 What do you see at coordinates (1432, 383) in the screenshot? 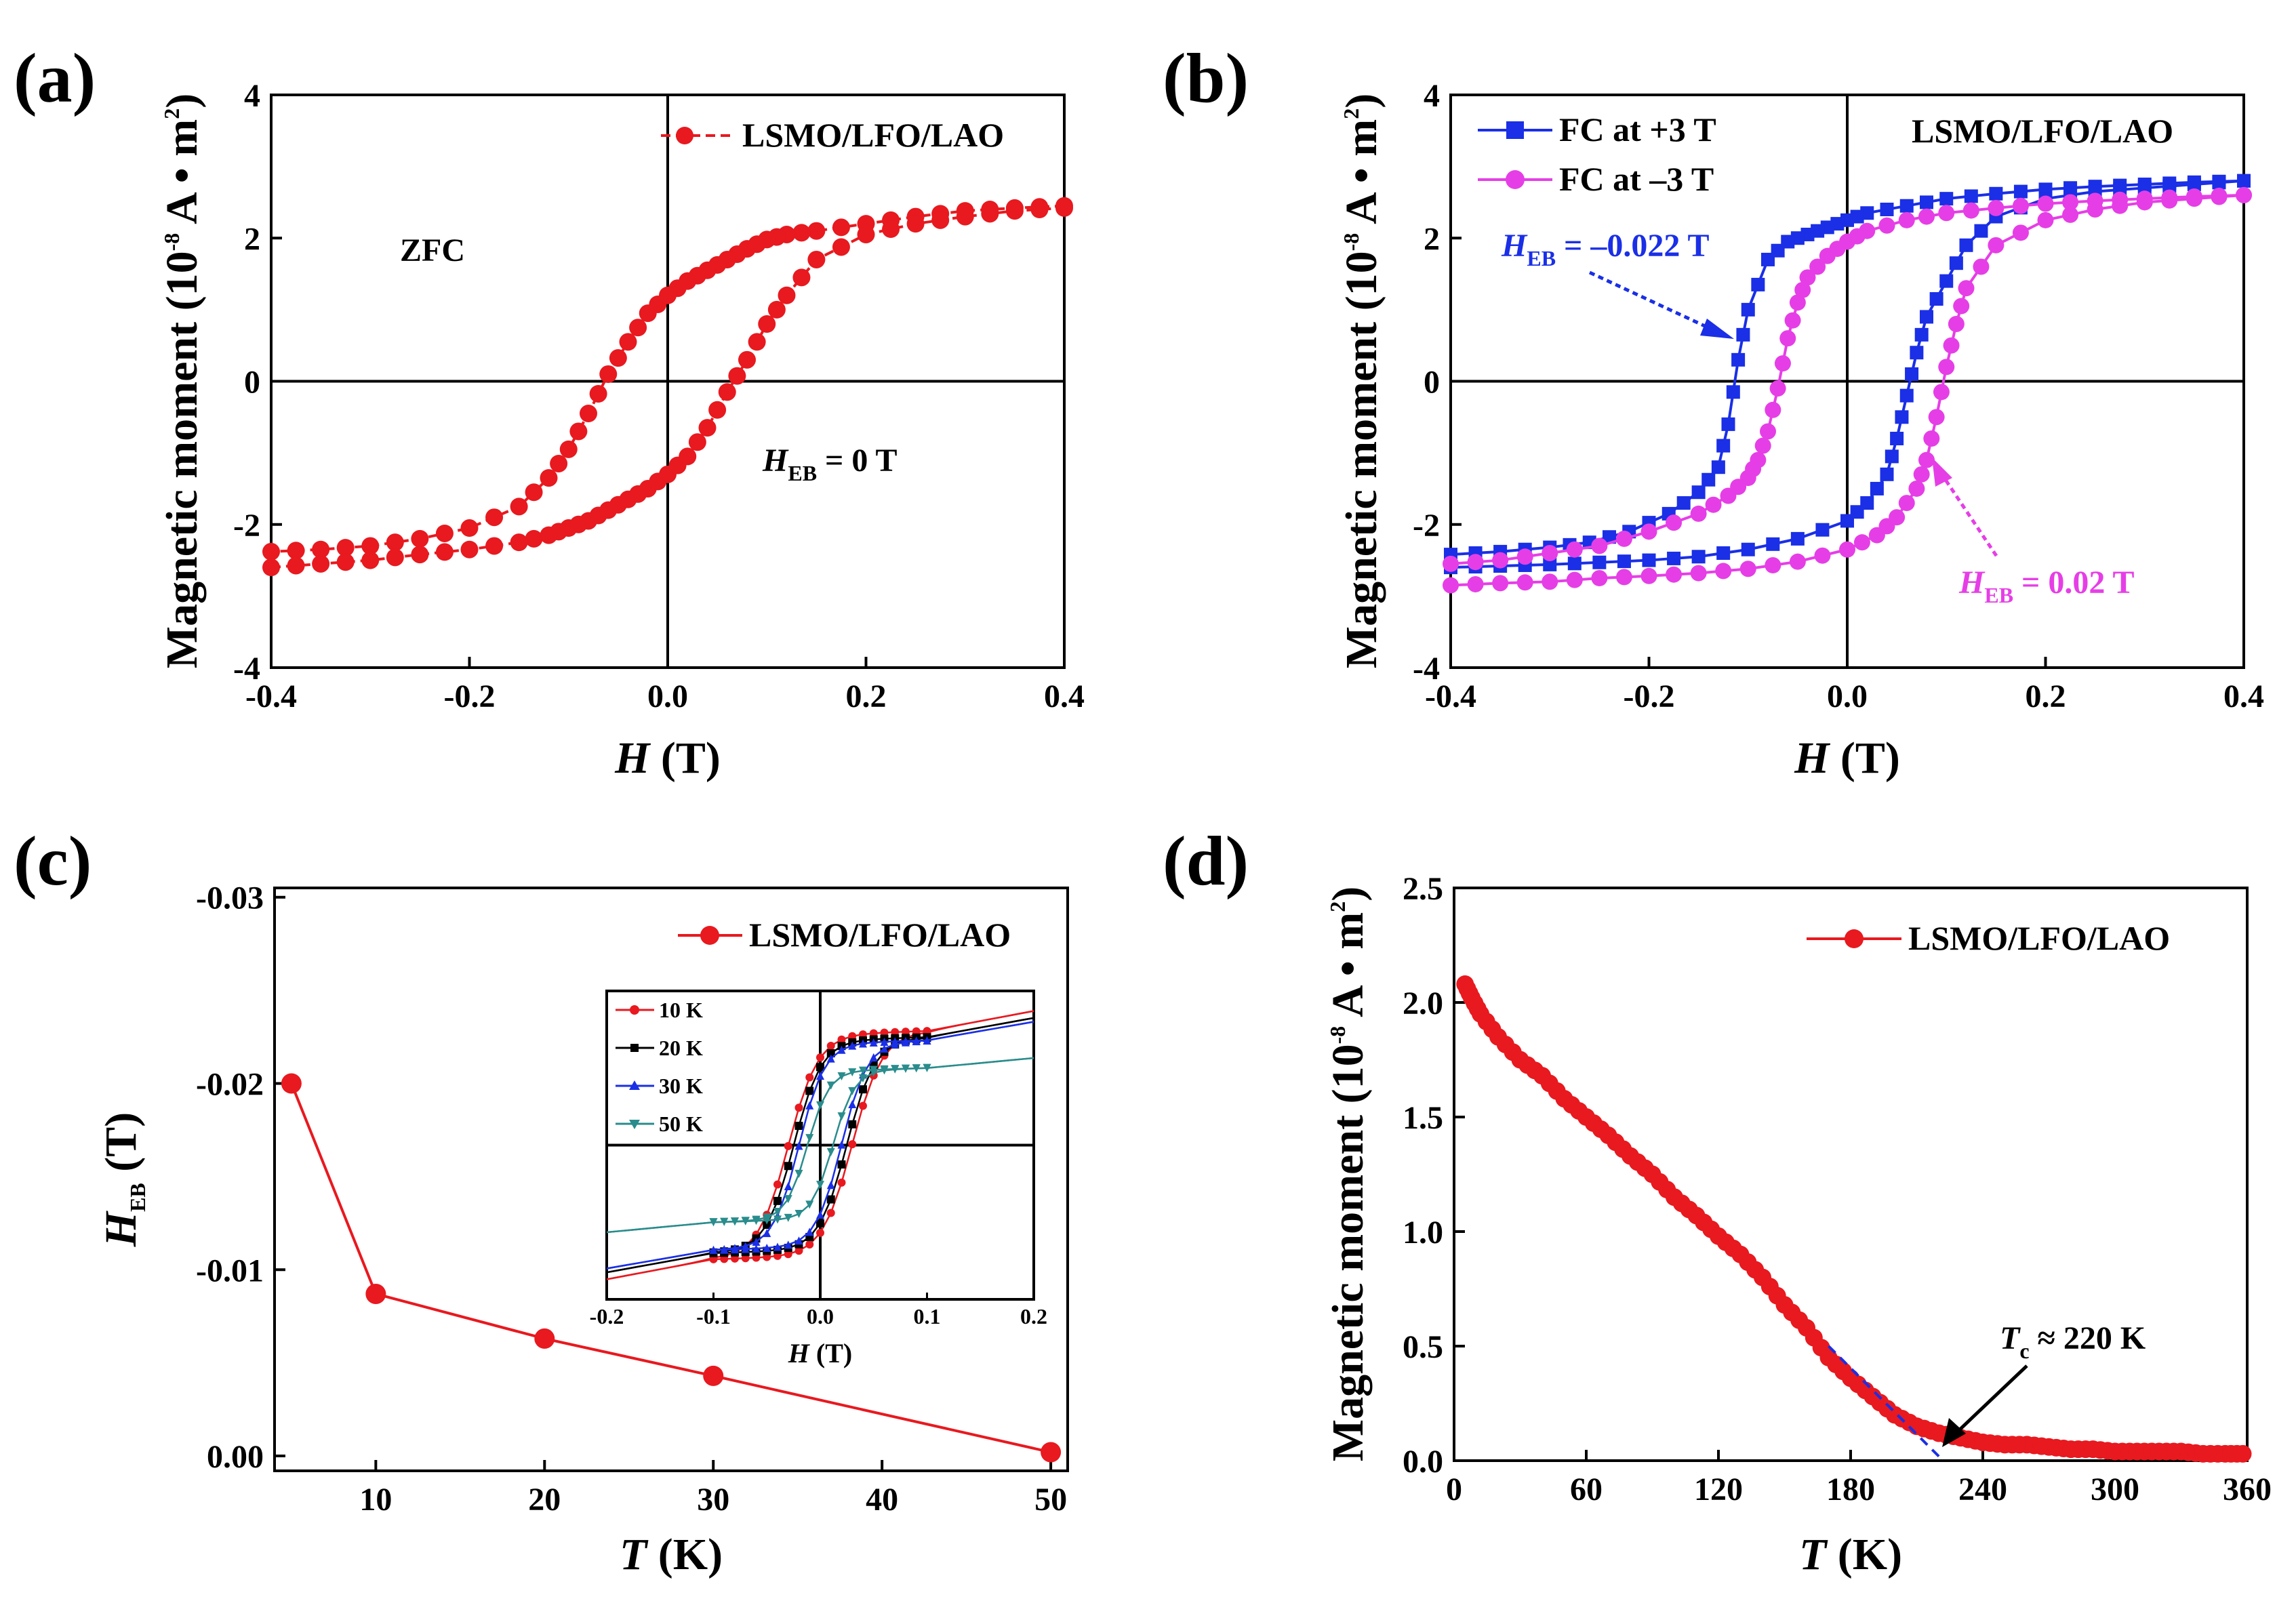
I see `y-tick-label: 0` at bounding box center [1432, 383].